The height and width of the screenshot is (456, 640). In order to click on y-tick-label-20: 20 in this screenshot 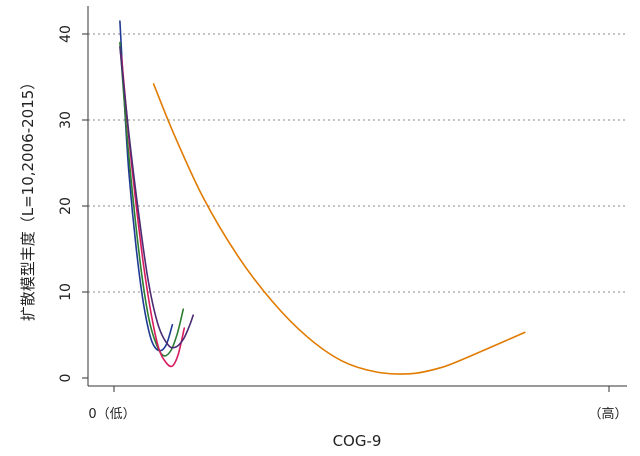, I will do `click(66, 206)`.